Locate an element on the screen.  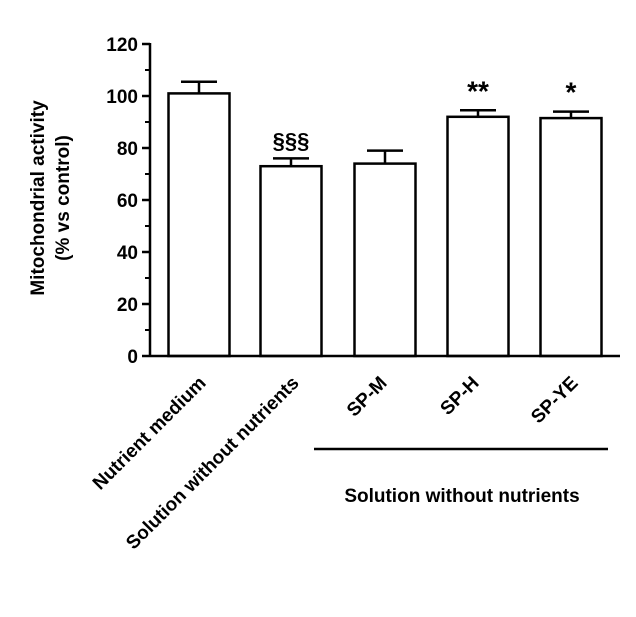
y-tick-label: 40 is located at coordinates (127, 253).